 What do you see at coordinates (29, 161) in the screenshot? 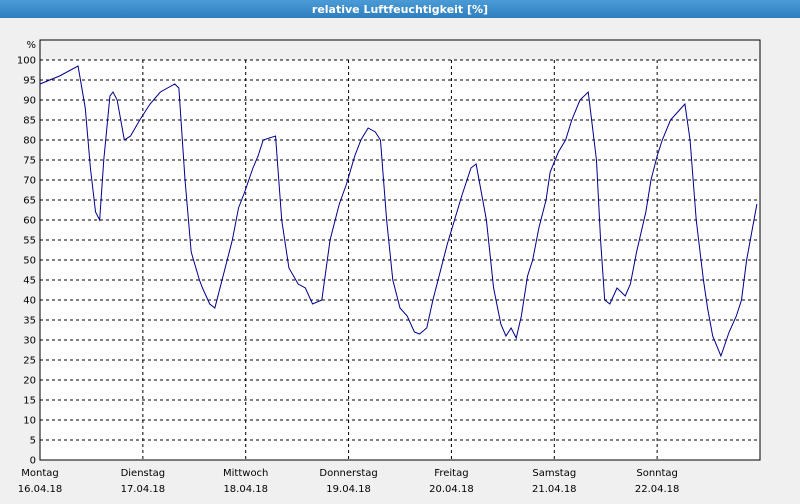
I see `y-tick-label: 75` at bounding box center [29, 161].